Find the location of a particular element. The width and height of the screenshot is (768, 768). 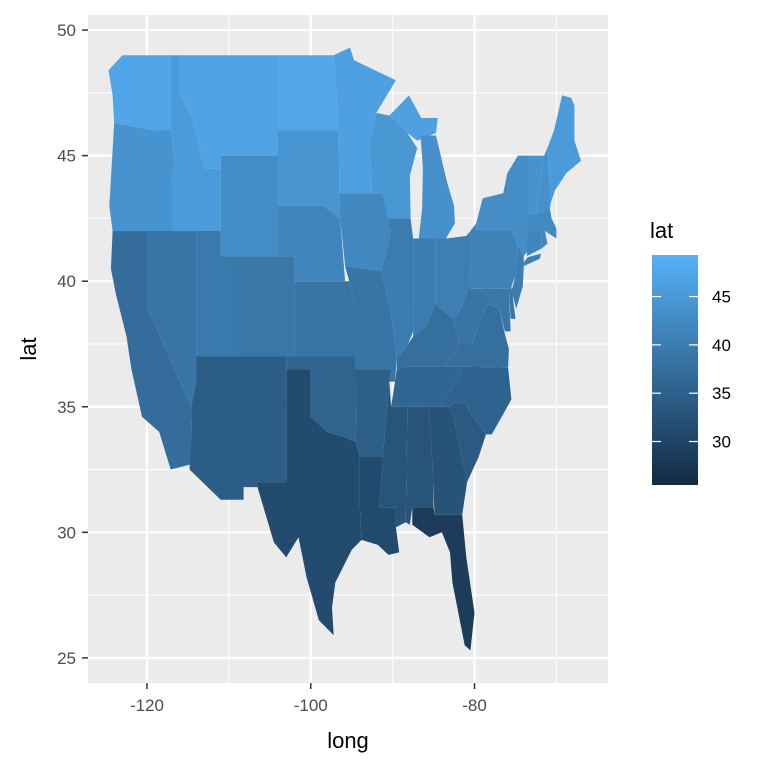

state-oklahoma is located at coordinates (321, 399).